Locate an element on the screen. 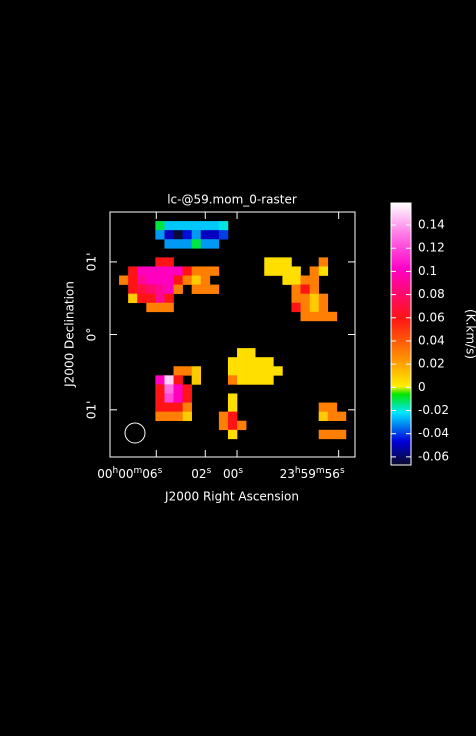 The image size is (476, 736). y-tick-label: 01' is located at coordinates (92, 410).